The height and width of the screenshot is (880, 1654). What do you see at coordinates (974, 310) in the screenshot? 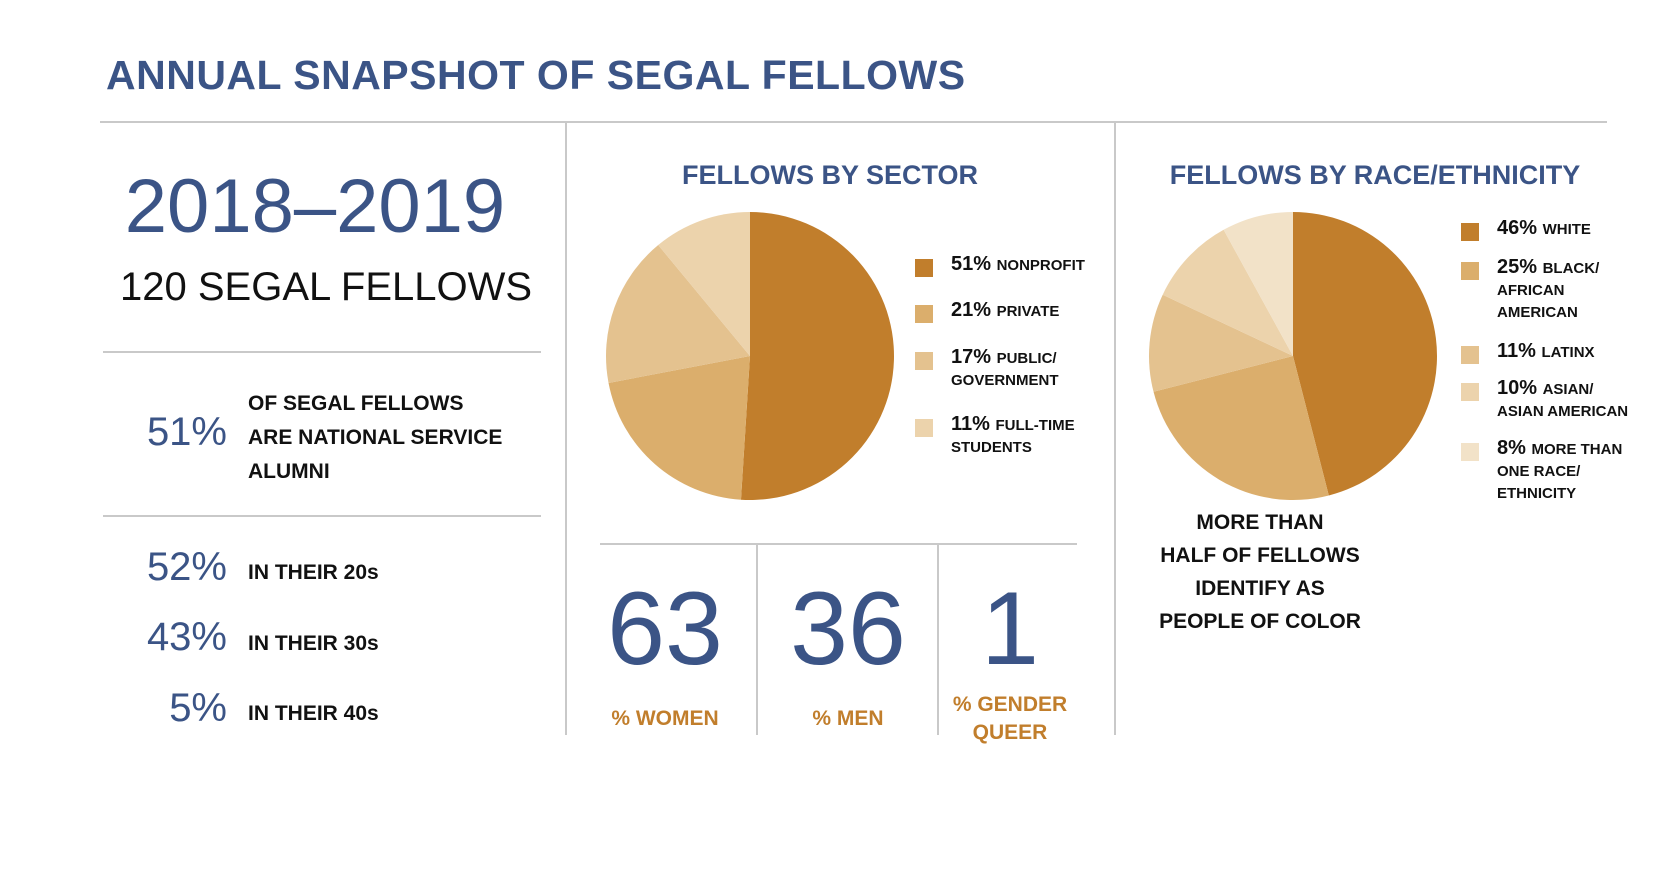
I see `legend-pct: 21%` at bounding box center [974, 310].